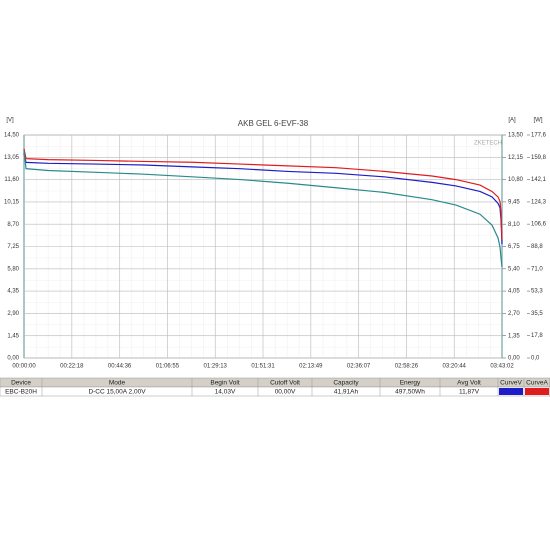 This screenshot has width=550, height=555. I want to click on x-tick-label: 01:51:31, so click(263, 367).